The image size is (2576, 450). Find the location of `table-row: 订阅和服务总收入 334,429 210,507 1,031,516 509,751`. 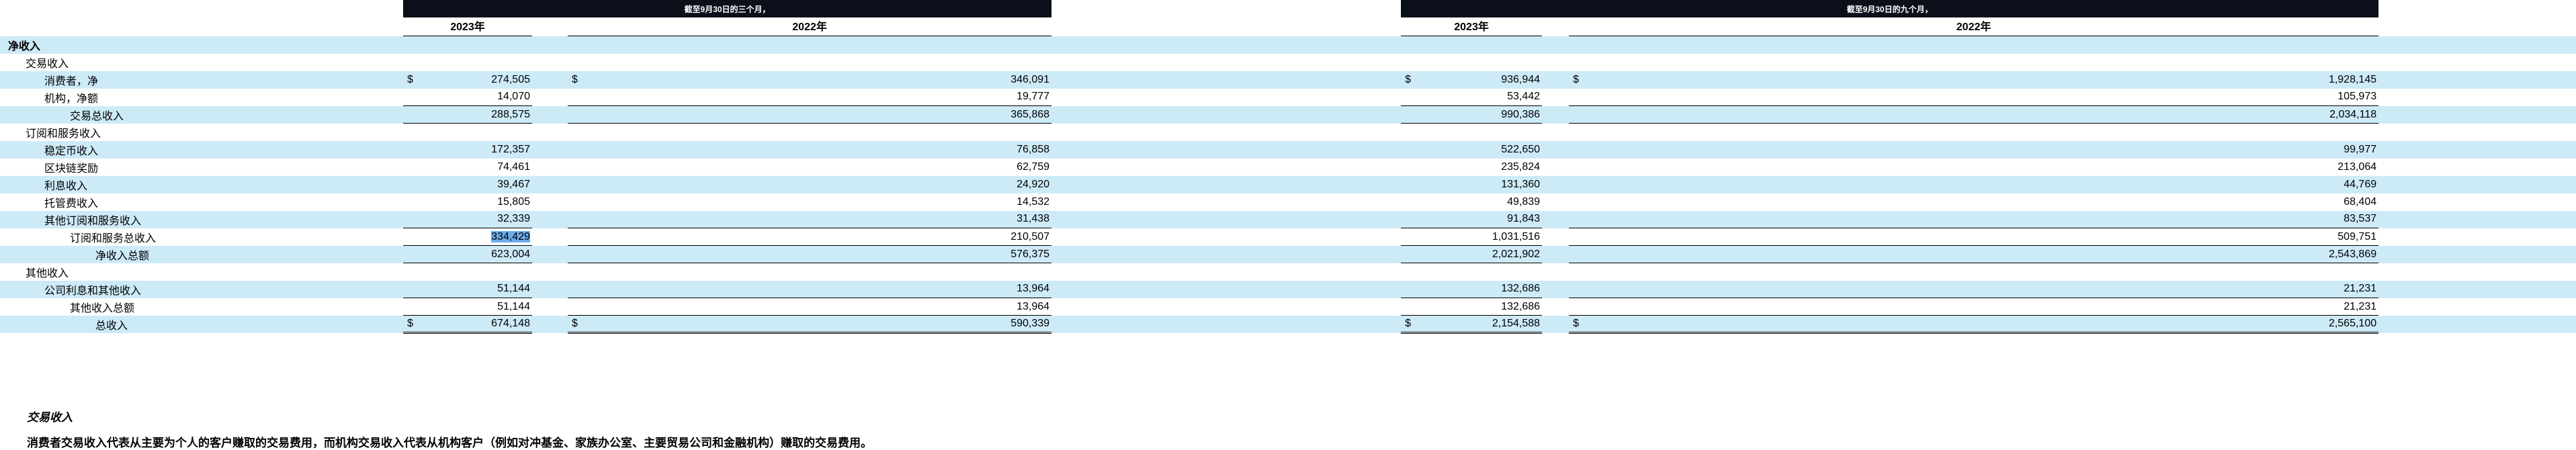

table-row: 订阅和服务总收入 334,429 210,507 1,031,516 509,751 is located at coordinates (1288, 237).